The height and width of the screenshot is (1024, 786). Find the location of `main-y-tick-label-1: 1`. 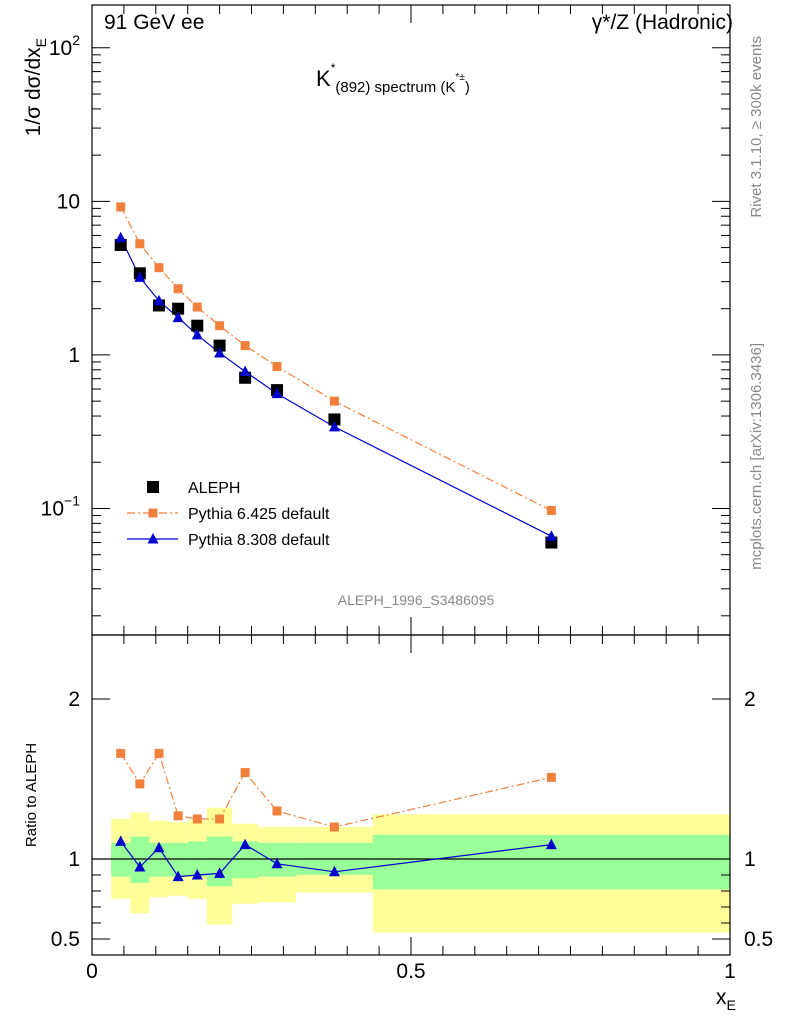

main-y-tick-label-1: 1 is located at coordinates (74, 355).